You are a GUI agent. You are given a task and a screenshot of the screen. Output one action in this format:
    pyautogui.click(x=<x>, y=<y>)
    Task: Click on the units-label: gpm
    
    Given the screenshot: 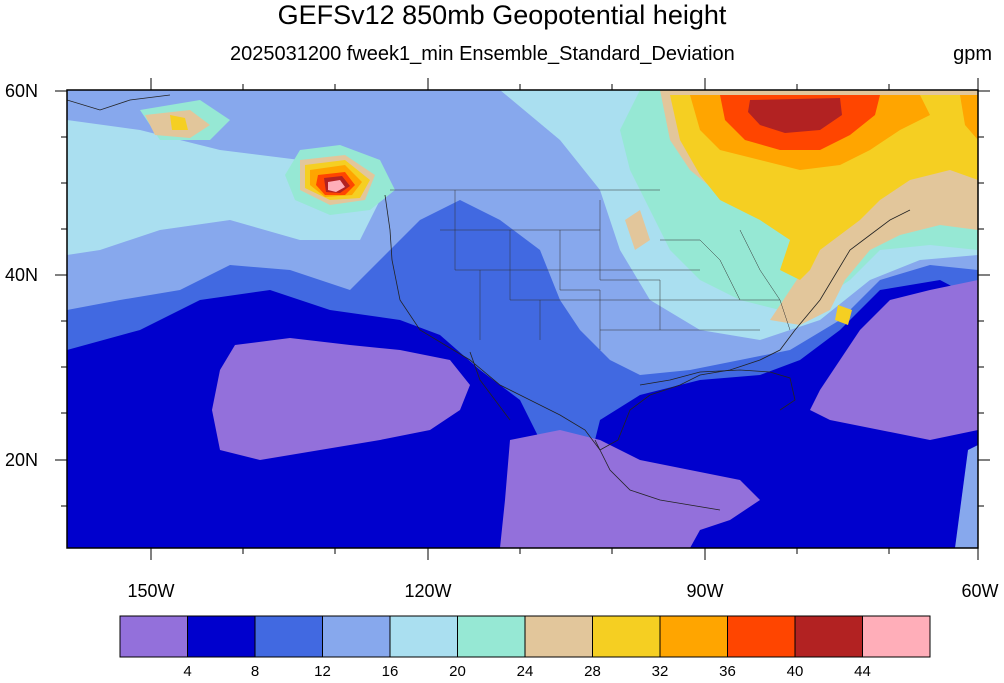 What is the action you would take?
    pyautogui.click(x=972, y=54)
    